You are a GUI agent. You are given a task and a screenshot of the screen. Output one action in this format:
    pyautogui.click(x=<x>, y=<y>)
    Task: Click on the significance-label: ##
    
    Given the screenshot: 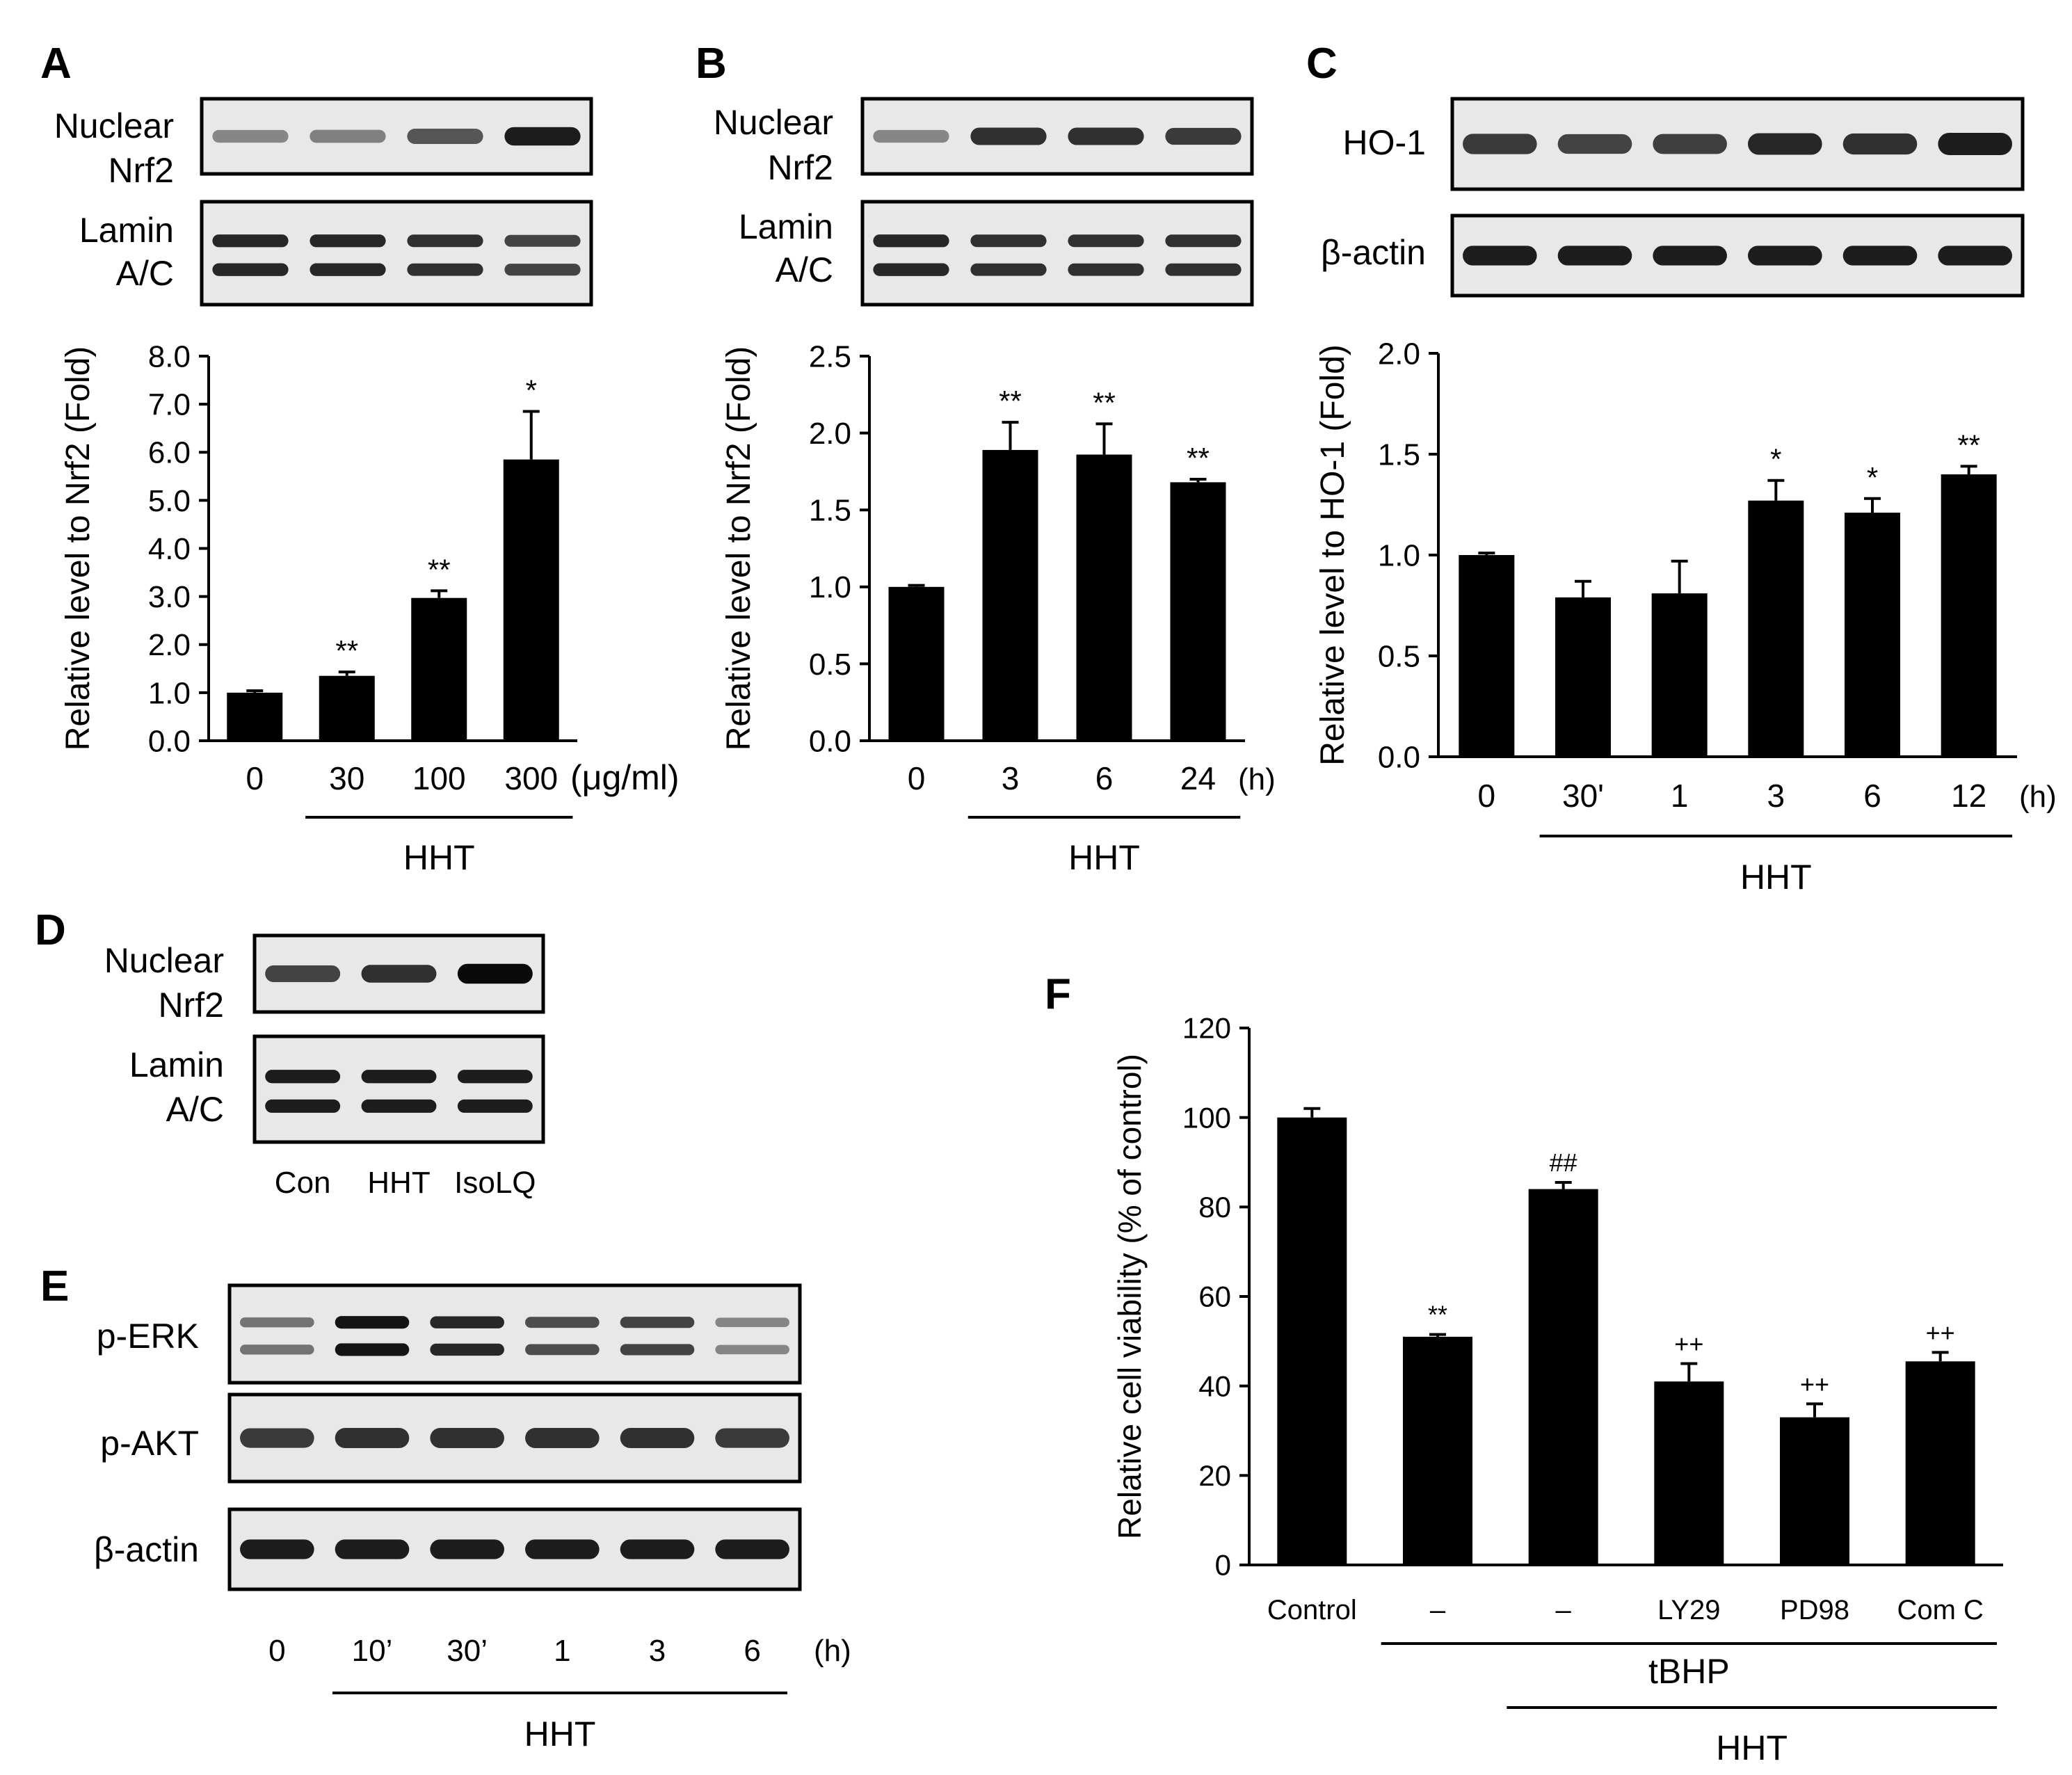 What is the action you would take?
    pyautogui.click(x=1563, y=1162)
    